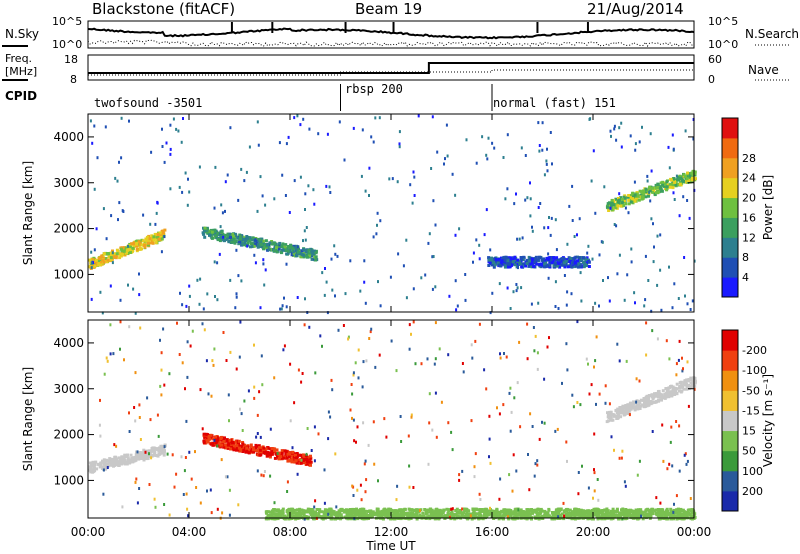  Describe the element at coordinates (391, 43) in the screenshot. I see `nsearch-trace` at that location.